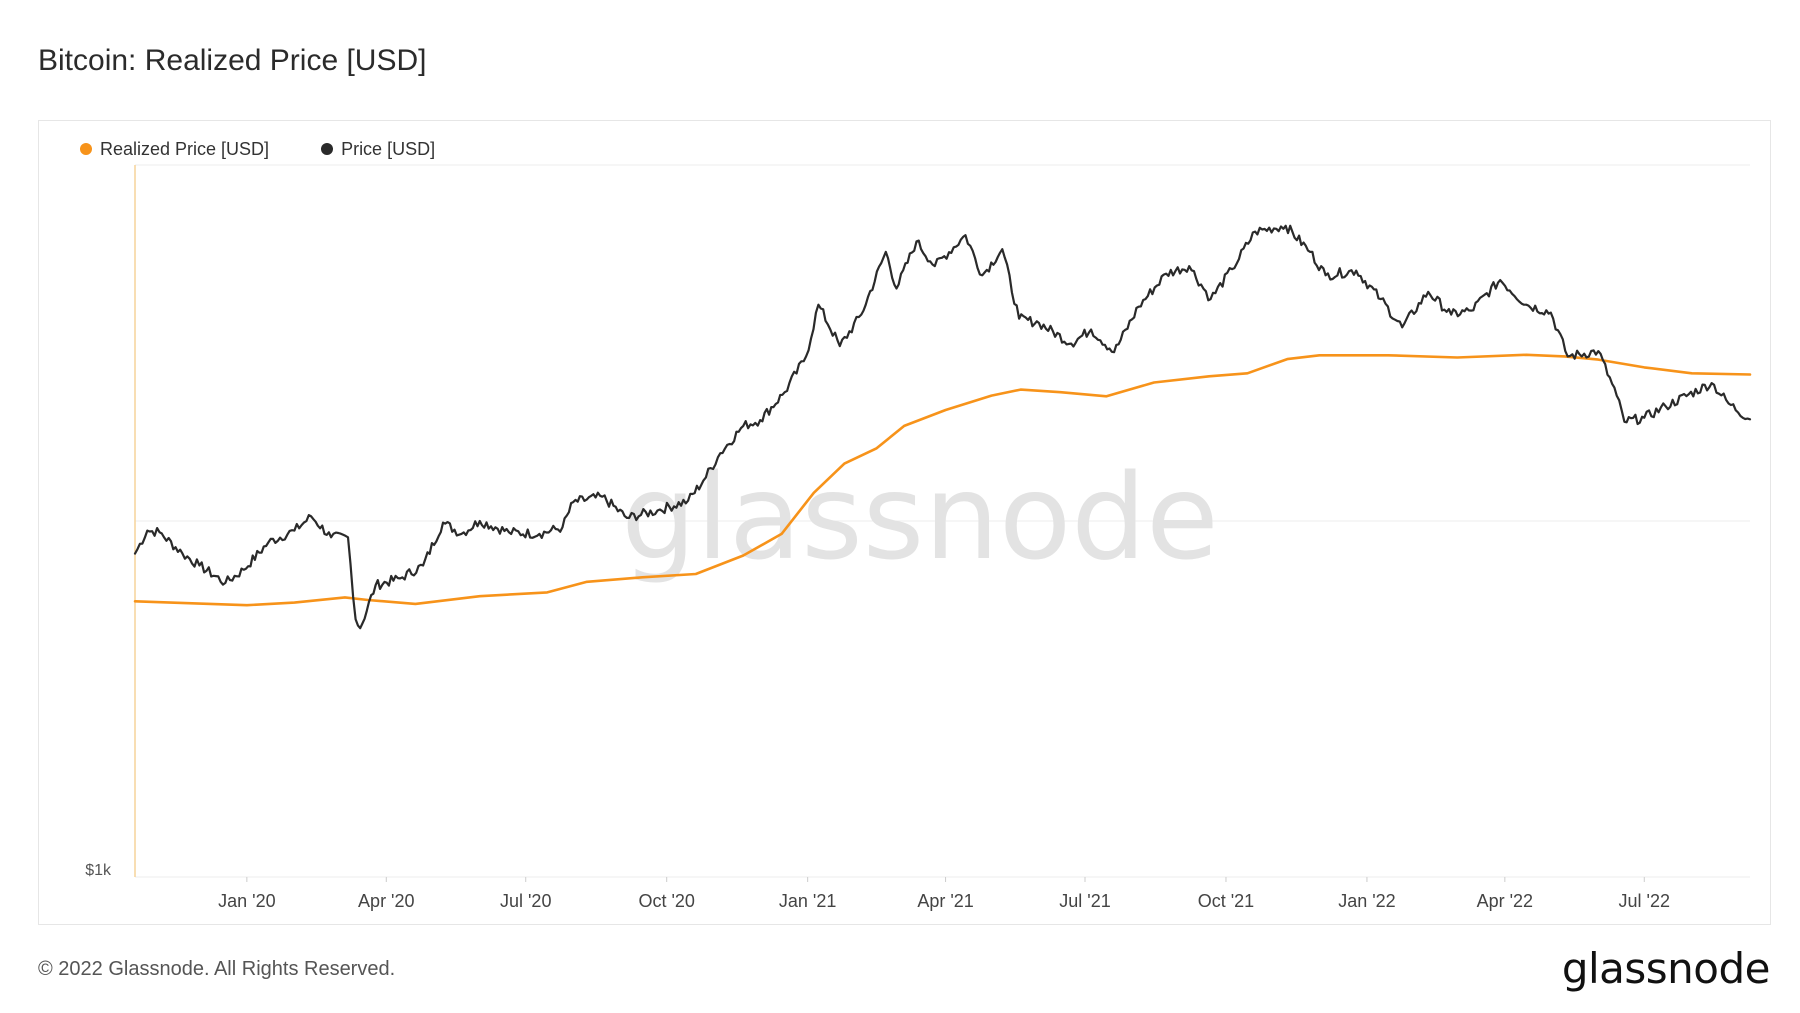 Image resolution: width=1800 pixels, height=1013 pixels. Describe the element at coordinates (283, 149) in the screenshot. I see `chart-legend: Realized Price [USD] Price [USD]` at that location.